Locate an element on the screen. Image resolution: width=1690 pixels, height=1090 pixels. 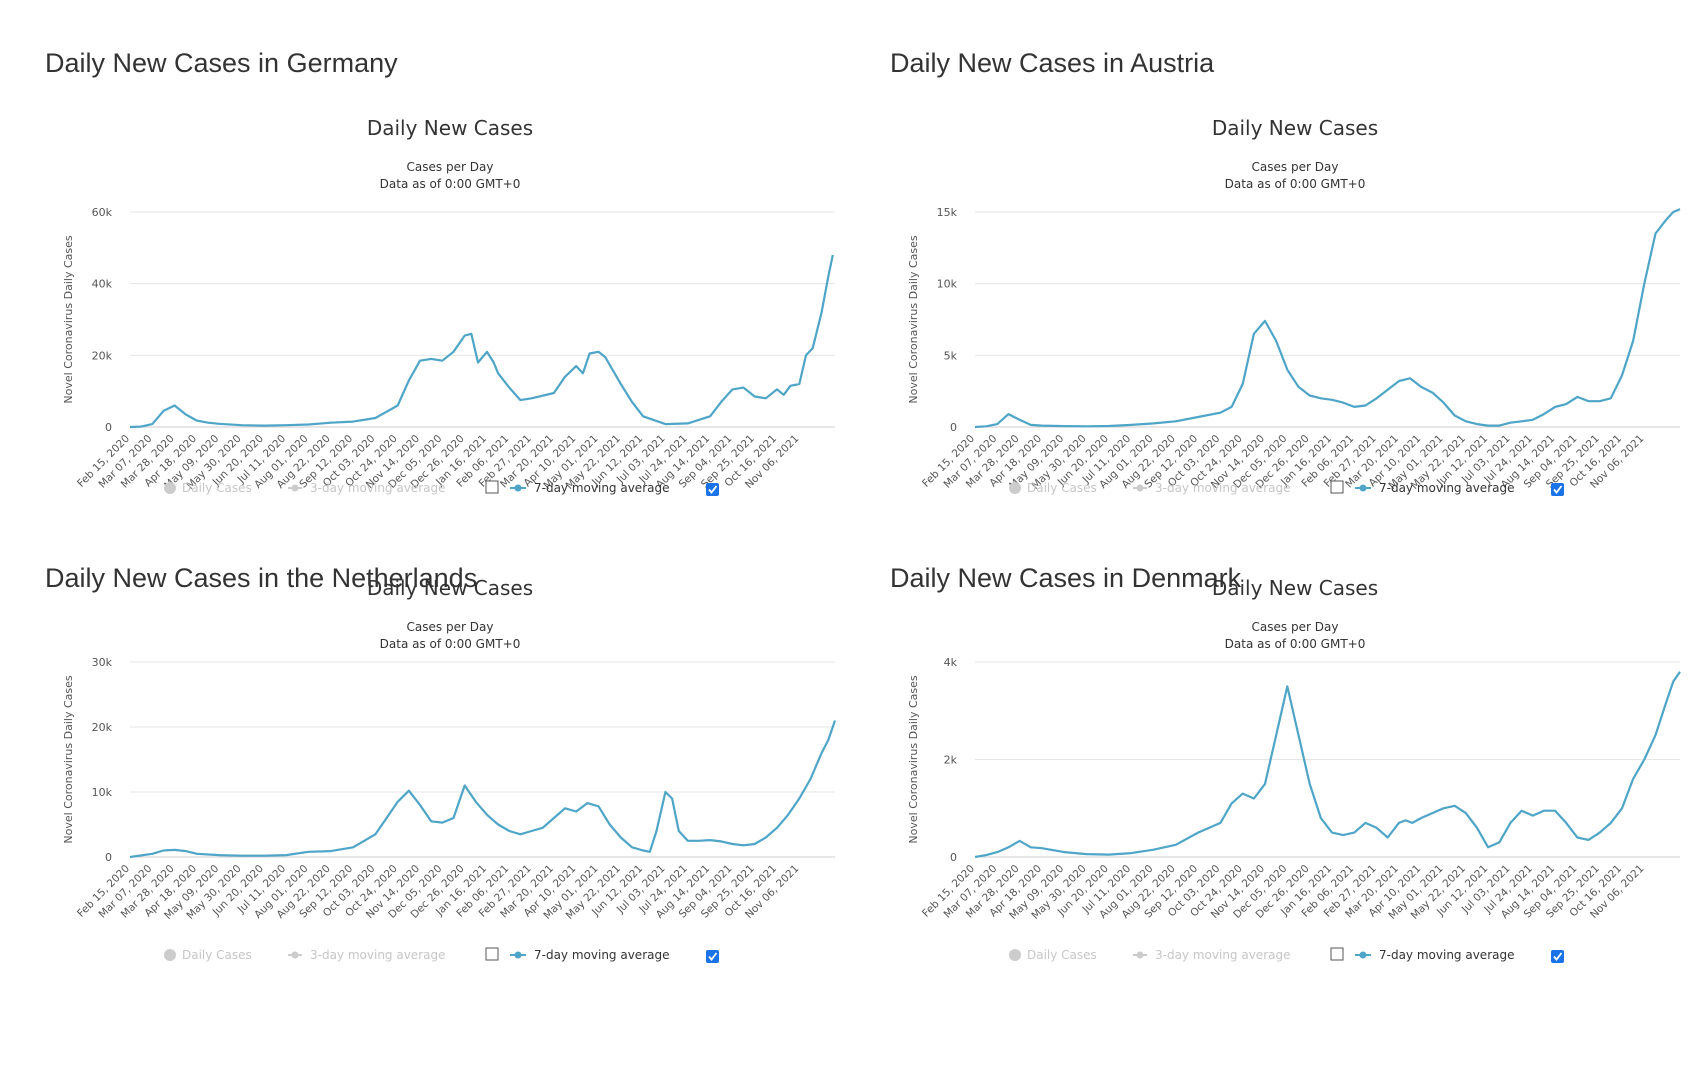
y-tick-label: 40k is located at coordinates (102, 284).